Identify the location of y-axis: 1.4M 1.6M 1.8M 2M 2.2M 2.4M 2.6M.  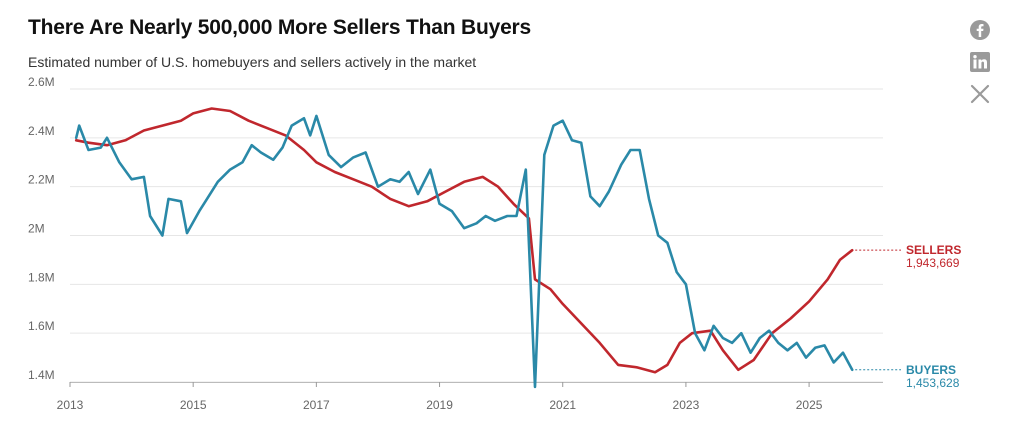
(41, 228).